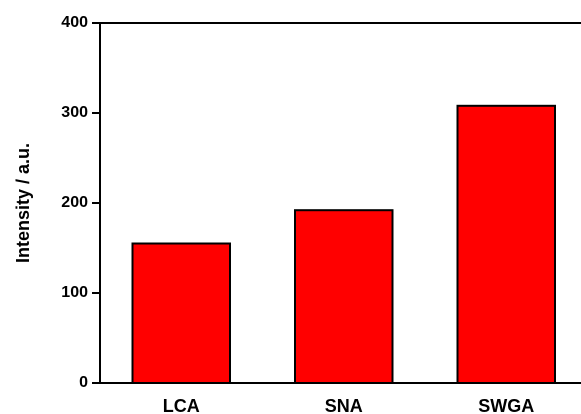  What do you see at coordinates (181, 405) in the screenshot?
I see `x-tick-label: LCA` at bounding box center [181, 405].